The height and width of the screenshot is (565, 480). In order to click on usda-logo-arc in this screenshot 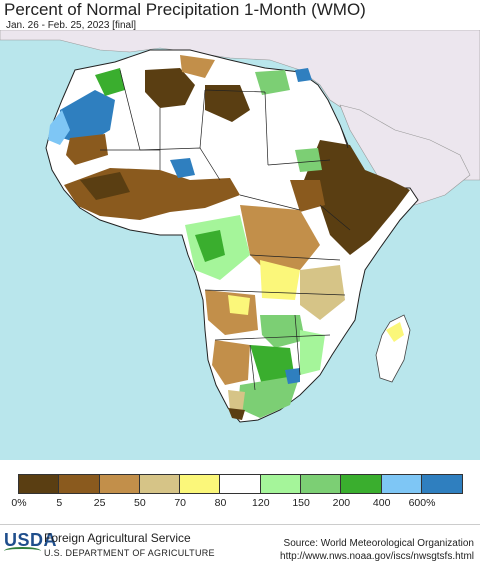, I will do `click(22, 551)`.